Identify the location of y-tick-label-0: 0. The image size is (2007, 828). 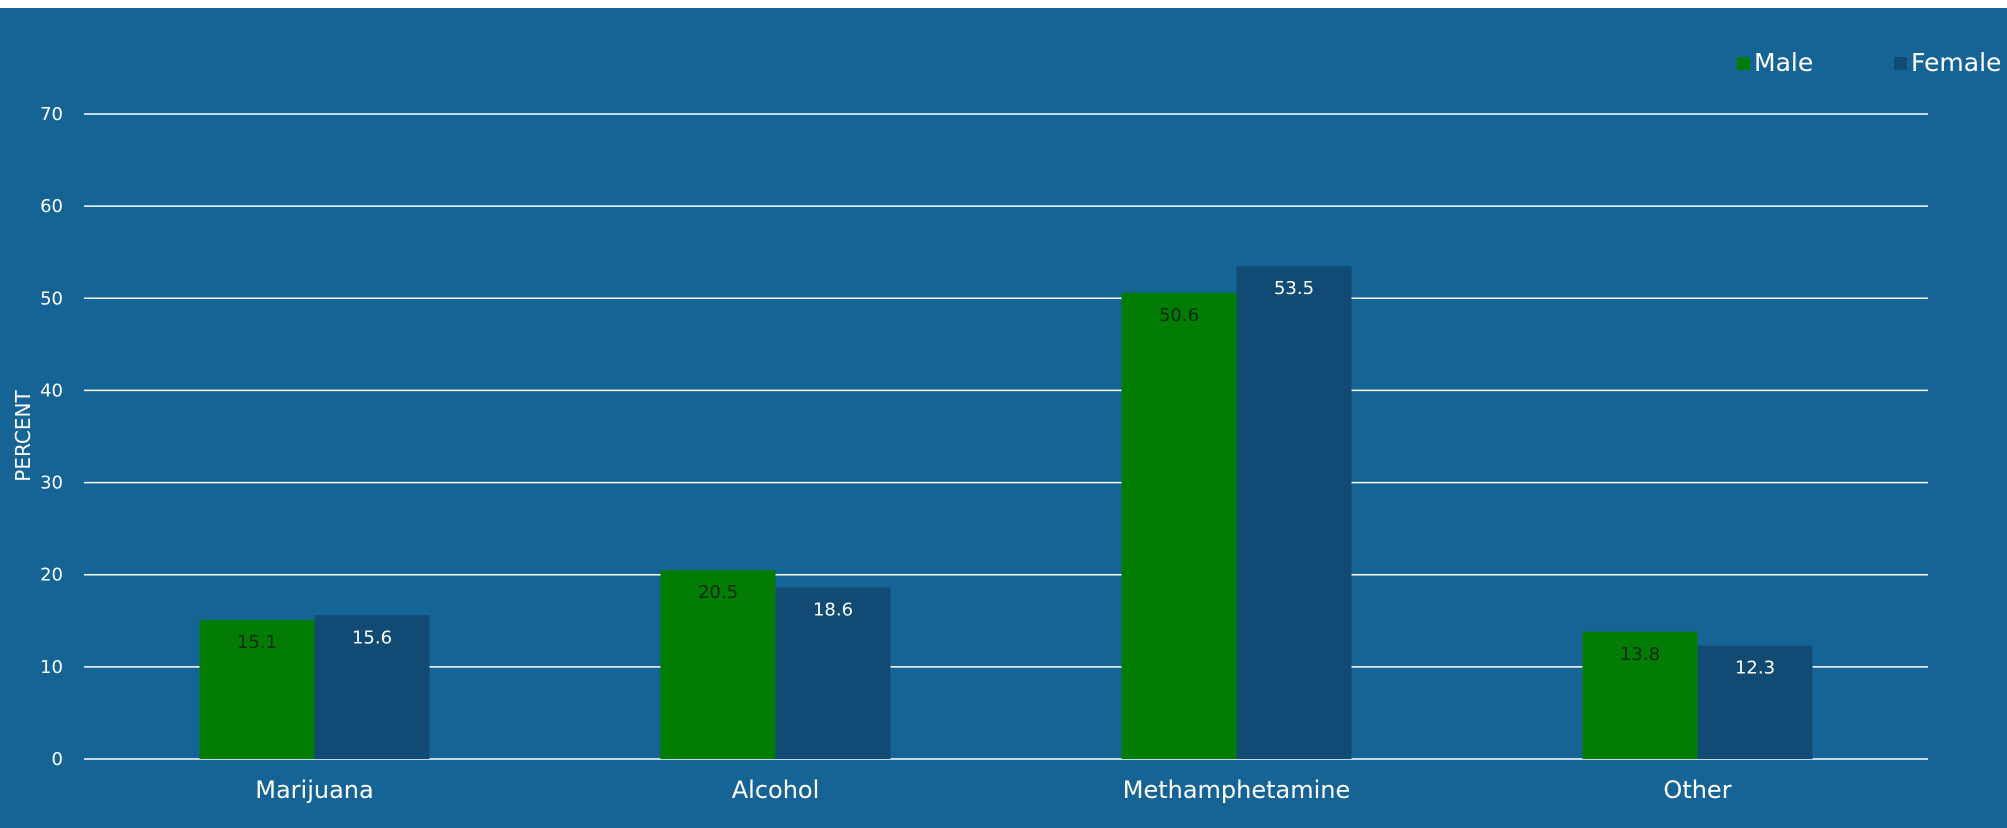
(57, 759).